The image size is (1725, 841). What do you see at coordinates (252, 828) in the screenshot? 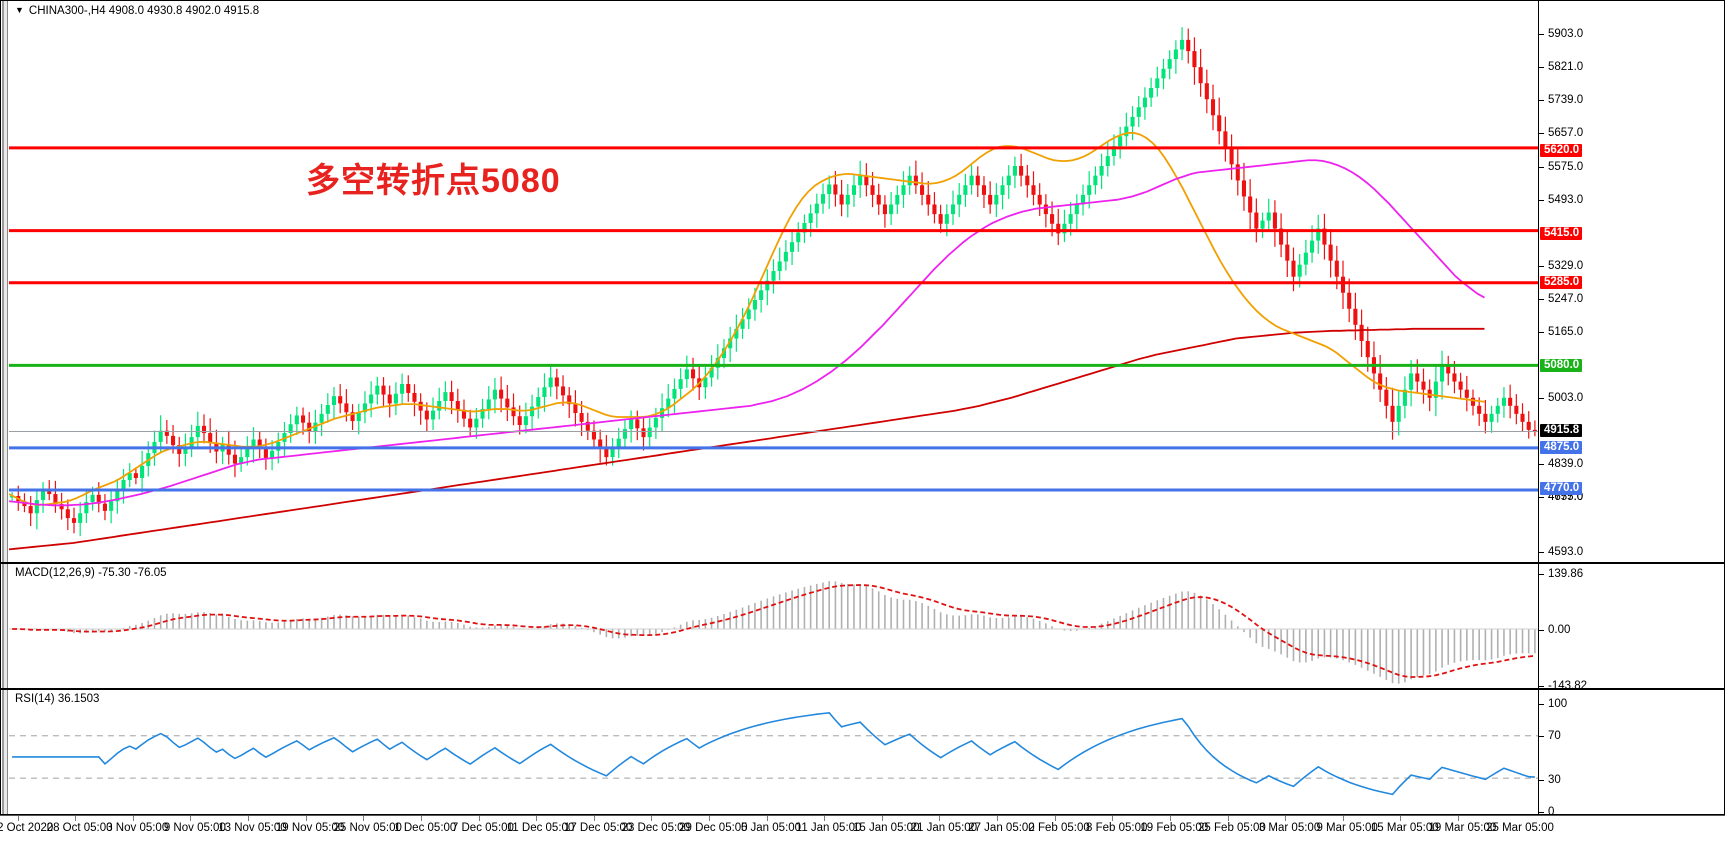
I see `time-axis-label: 13 Nov 05:00` at bounding box center [252, 828].